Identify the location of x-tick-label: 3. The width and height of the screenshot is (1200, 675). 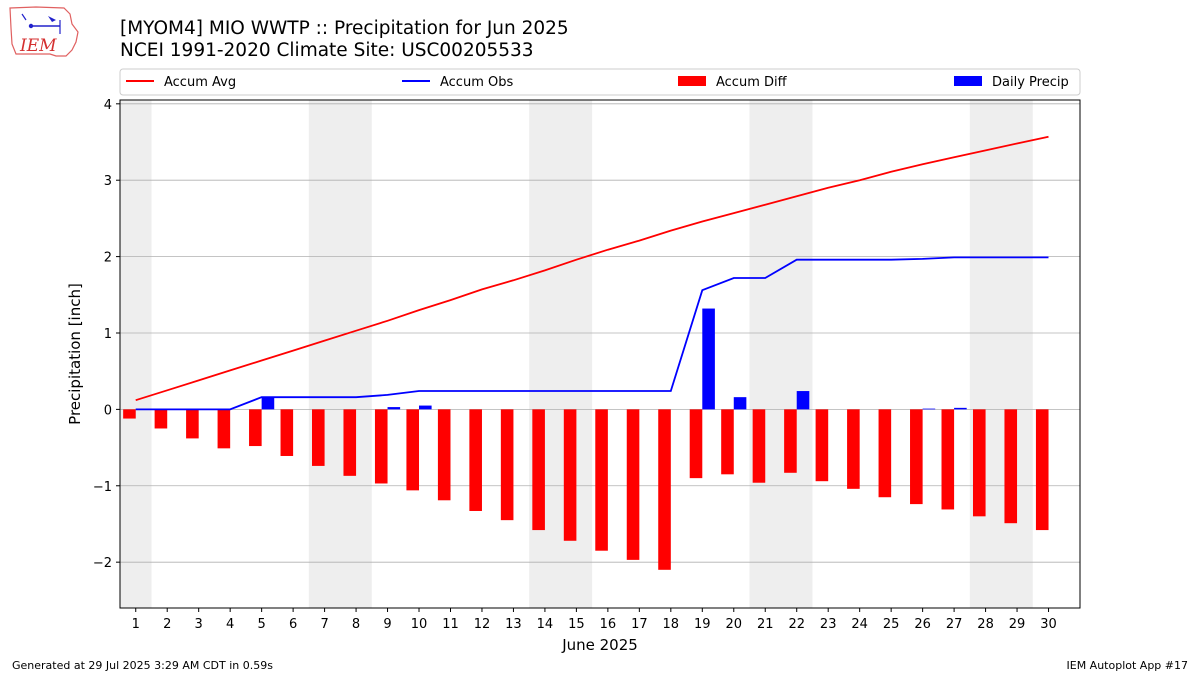
(199, 624).